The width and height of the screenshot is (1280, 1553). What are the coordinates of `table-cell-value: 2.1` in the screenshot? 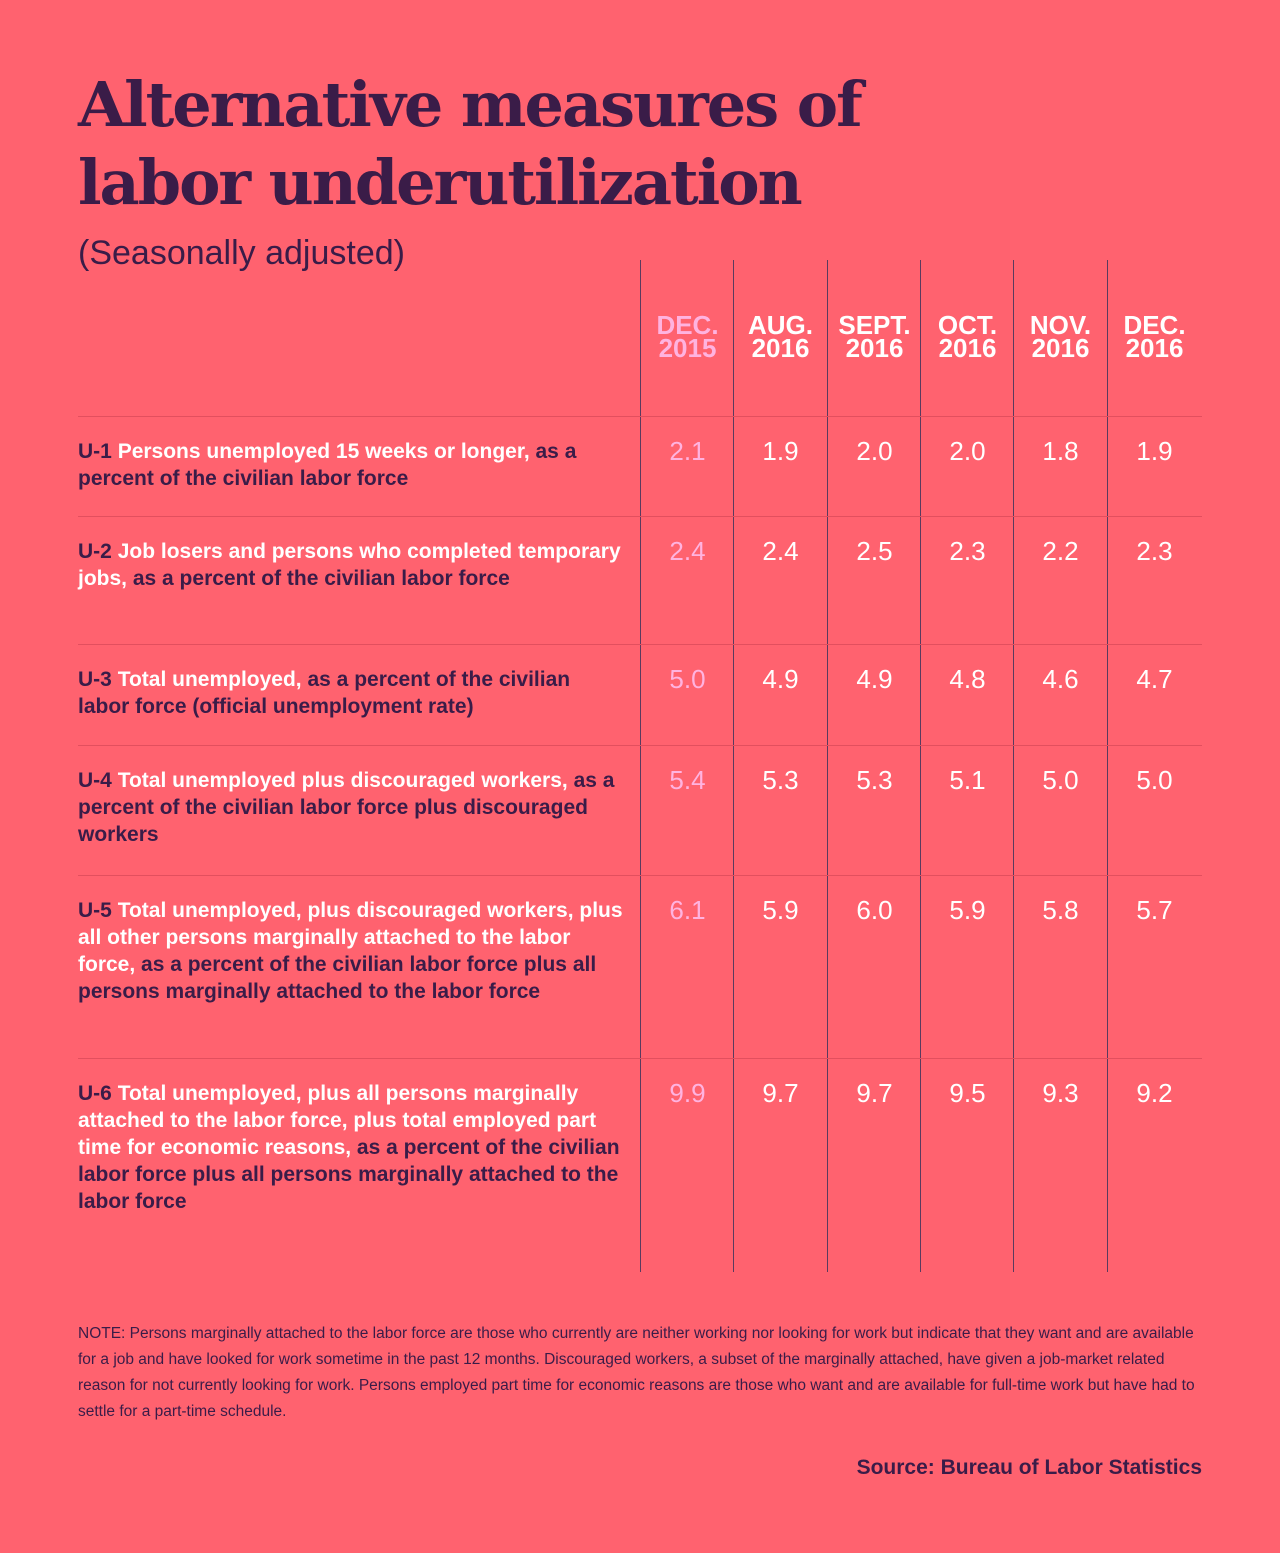 It's located at (687, 451).